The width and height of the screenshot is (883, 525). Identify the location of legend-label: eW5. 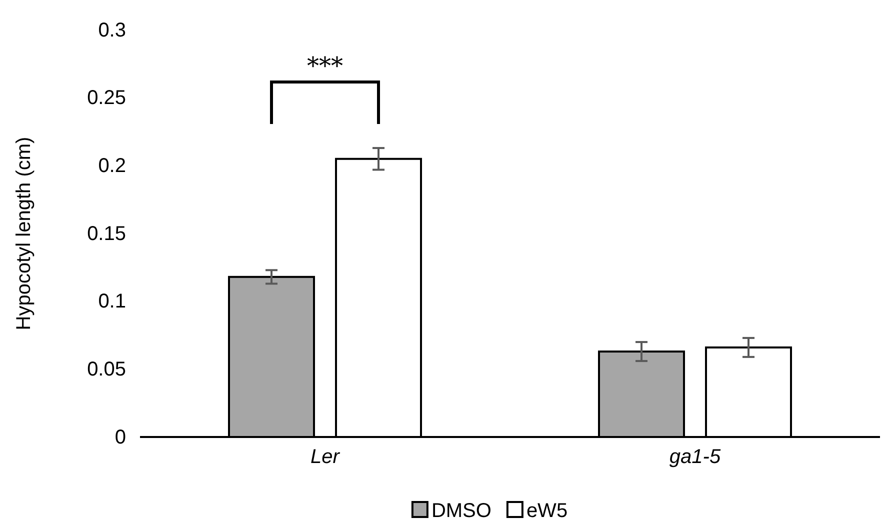
(547, 511).